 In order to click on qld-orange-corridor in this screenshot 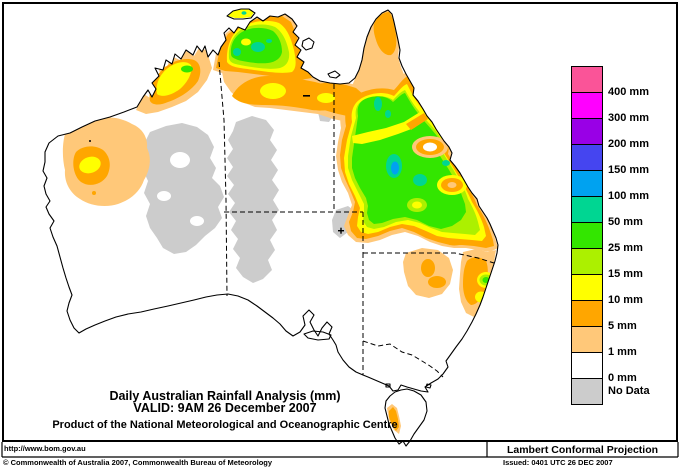, I will do `click(417, 121)`.